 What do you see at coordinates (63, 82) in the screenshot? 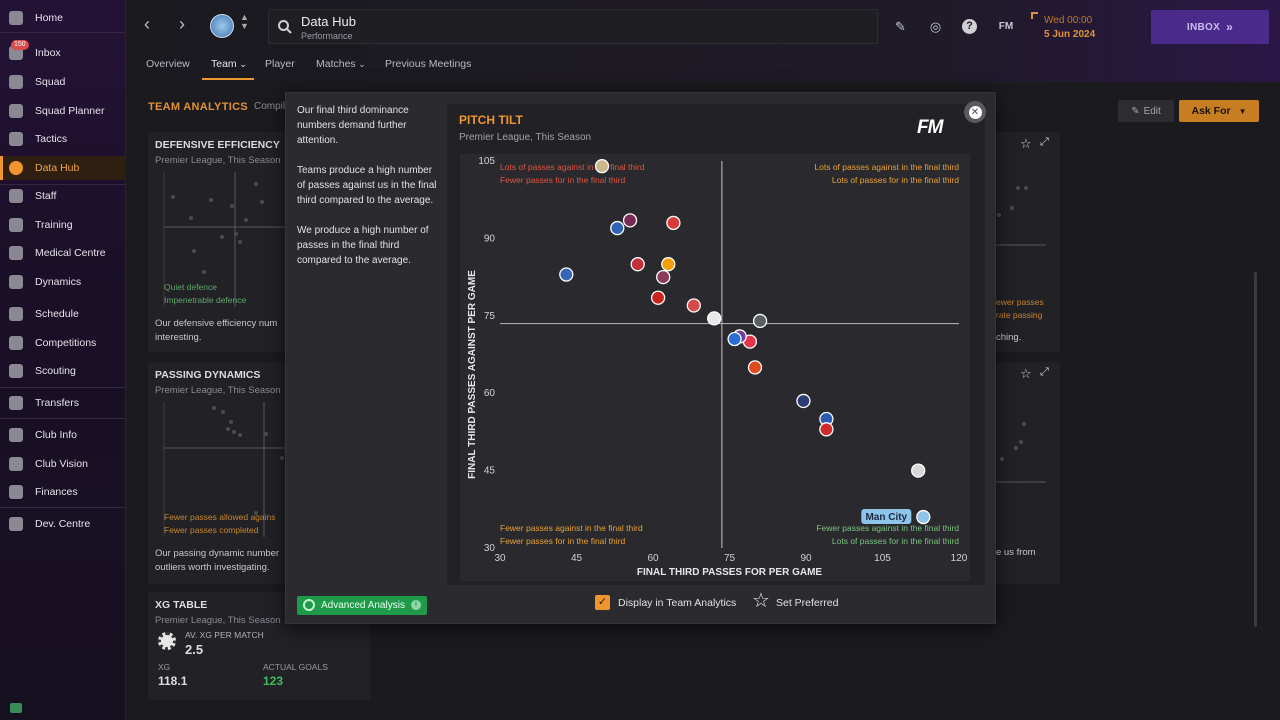
I see `sidebar-item-squad: Squad` at bounding box center [63, 82].